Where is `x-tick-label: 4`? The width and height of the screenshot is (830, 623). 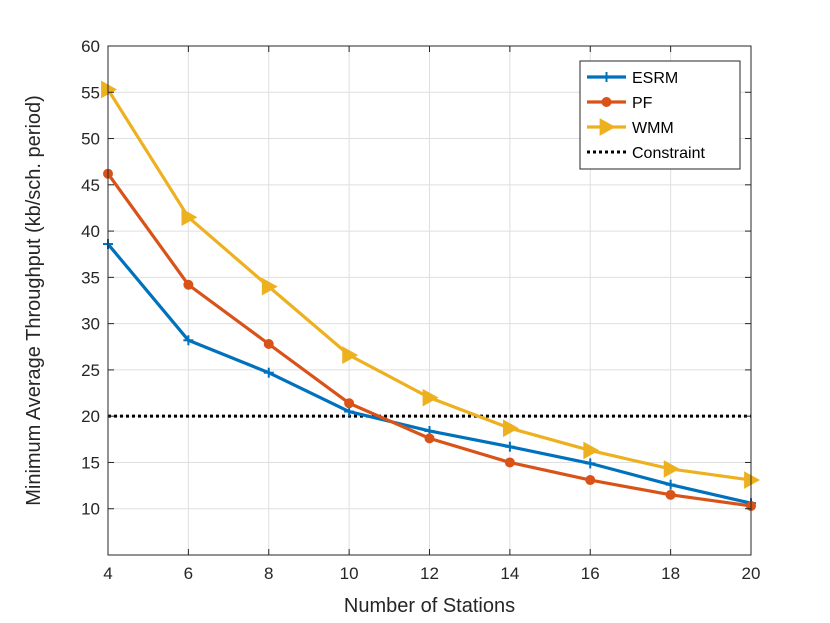 x-tick-label: 4 is located at coordinates (107, 573).